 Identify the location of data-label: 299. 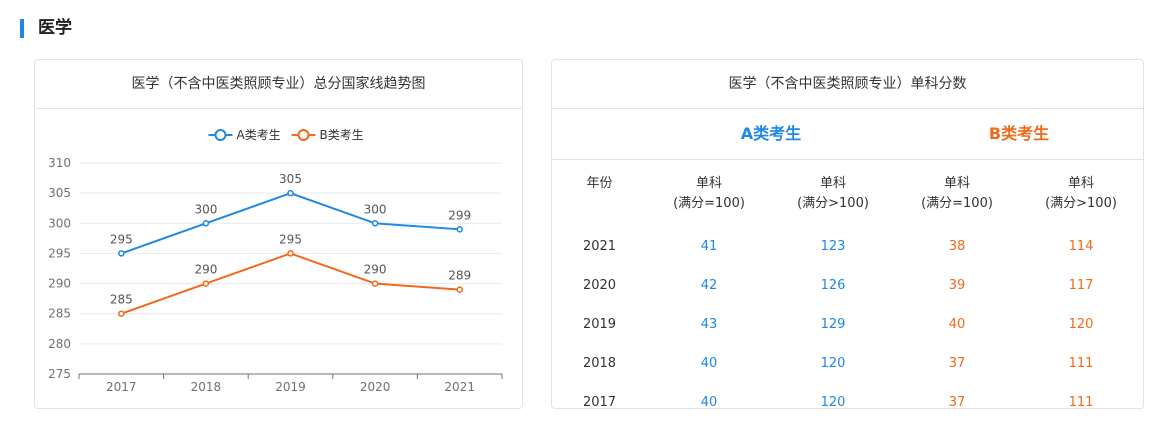
(459, 215).